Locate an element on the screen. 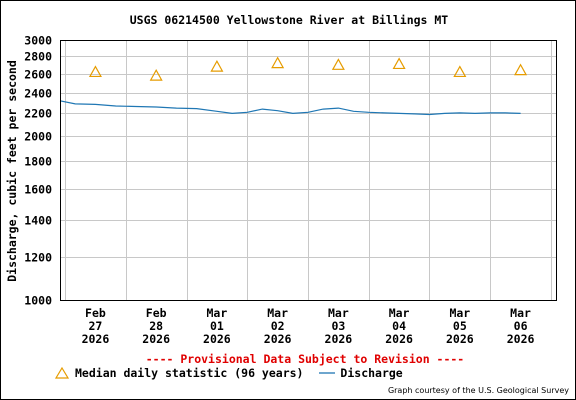 This screenshot has height=400, width=576. legend-item-median: Median daily statistic (96 years) is located at coordinates (179, 373).